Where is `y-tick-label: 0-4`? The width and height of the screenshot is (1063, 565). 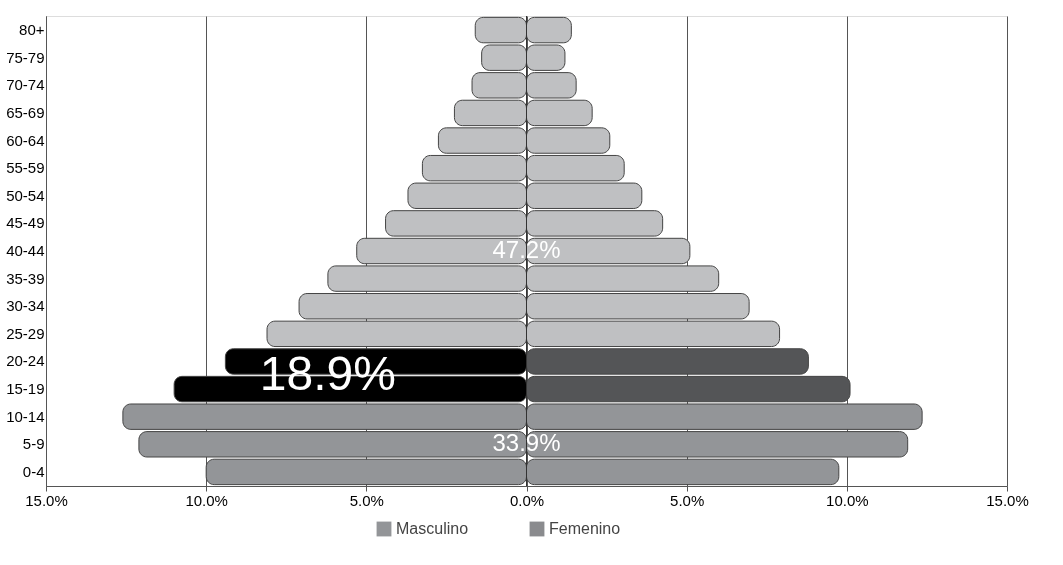 y-tick-label: 0-4 is located at coordinates (33, 471).